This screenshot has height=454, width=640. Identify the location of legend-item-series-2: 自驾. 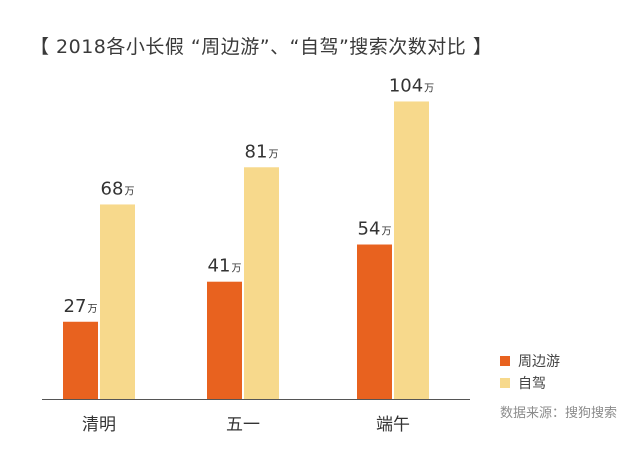
(530, 383).